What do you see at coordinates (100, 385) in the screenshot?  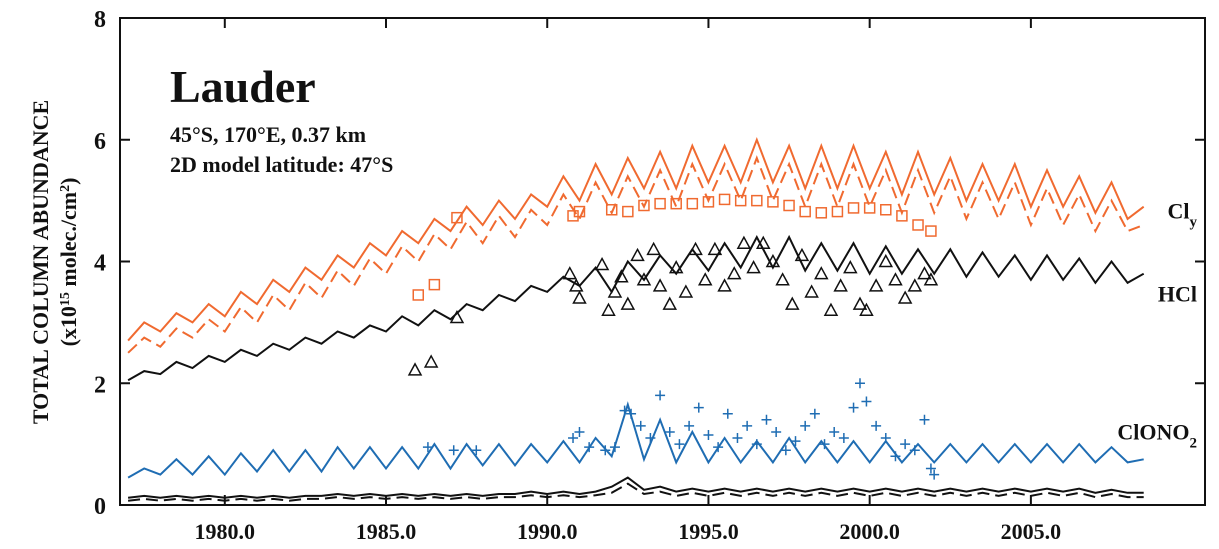 I see `y-tick-label: 2` at bounding box center [100, 385].